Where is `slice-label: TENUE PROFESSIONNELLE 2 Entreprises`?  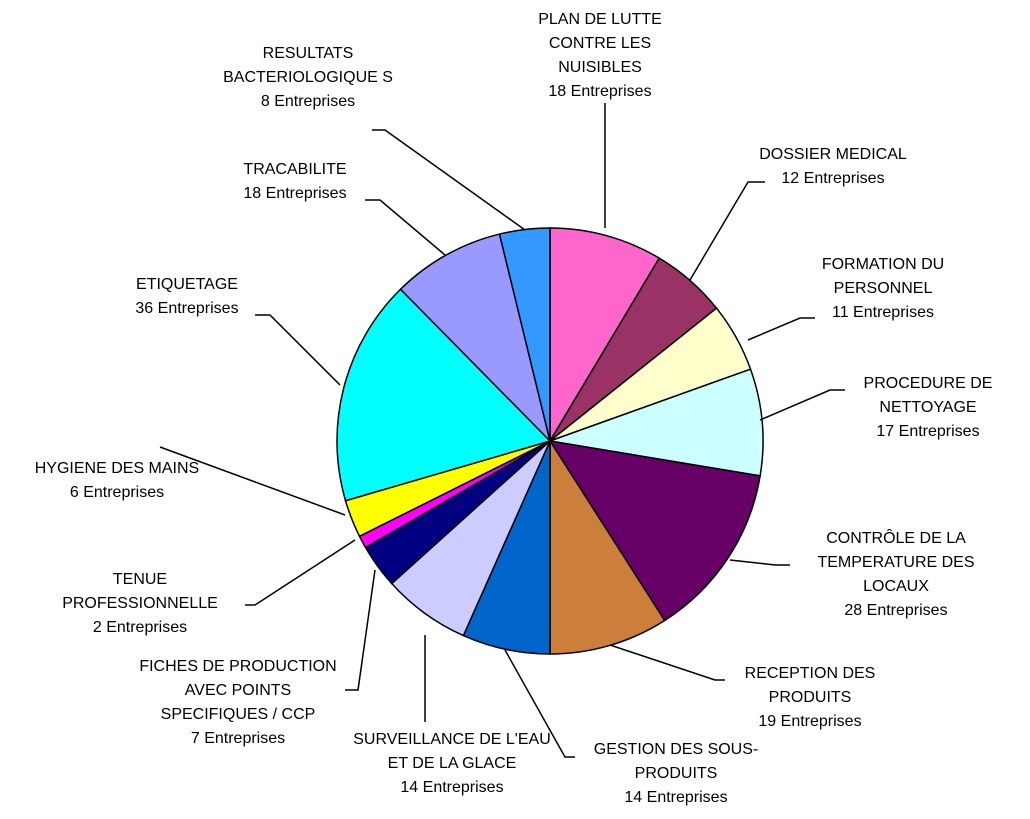 slice-label: TENUE PROFESSIONNELLE 2 Entreprises is located at coordinates (140, 604).